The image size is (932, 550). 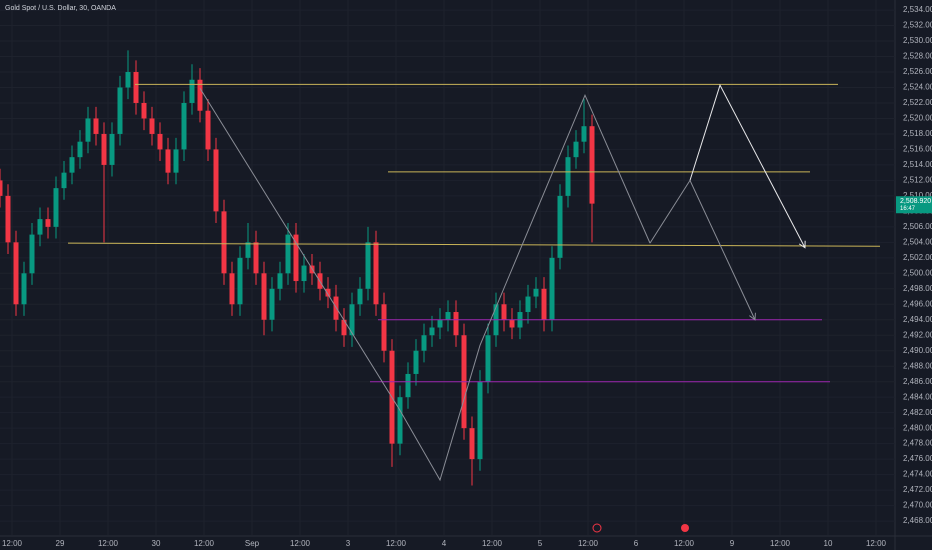 I want to click on y-tick-label: 2,528.000, so click(x=917, y=56).